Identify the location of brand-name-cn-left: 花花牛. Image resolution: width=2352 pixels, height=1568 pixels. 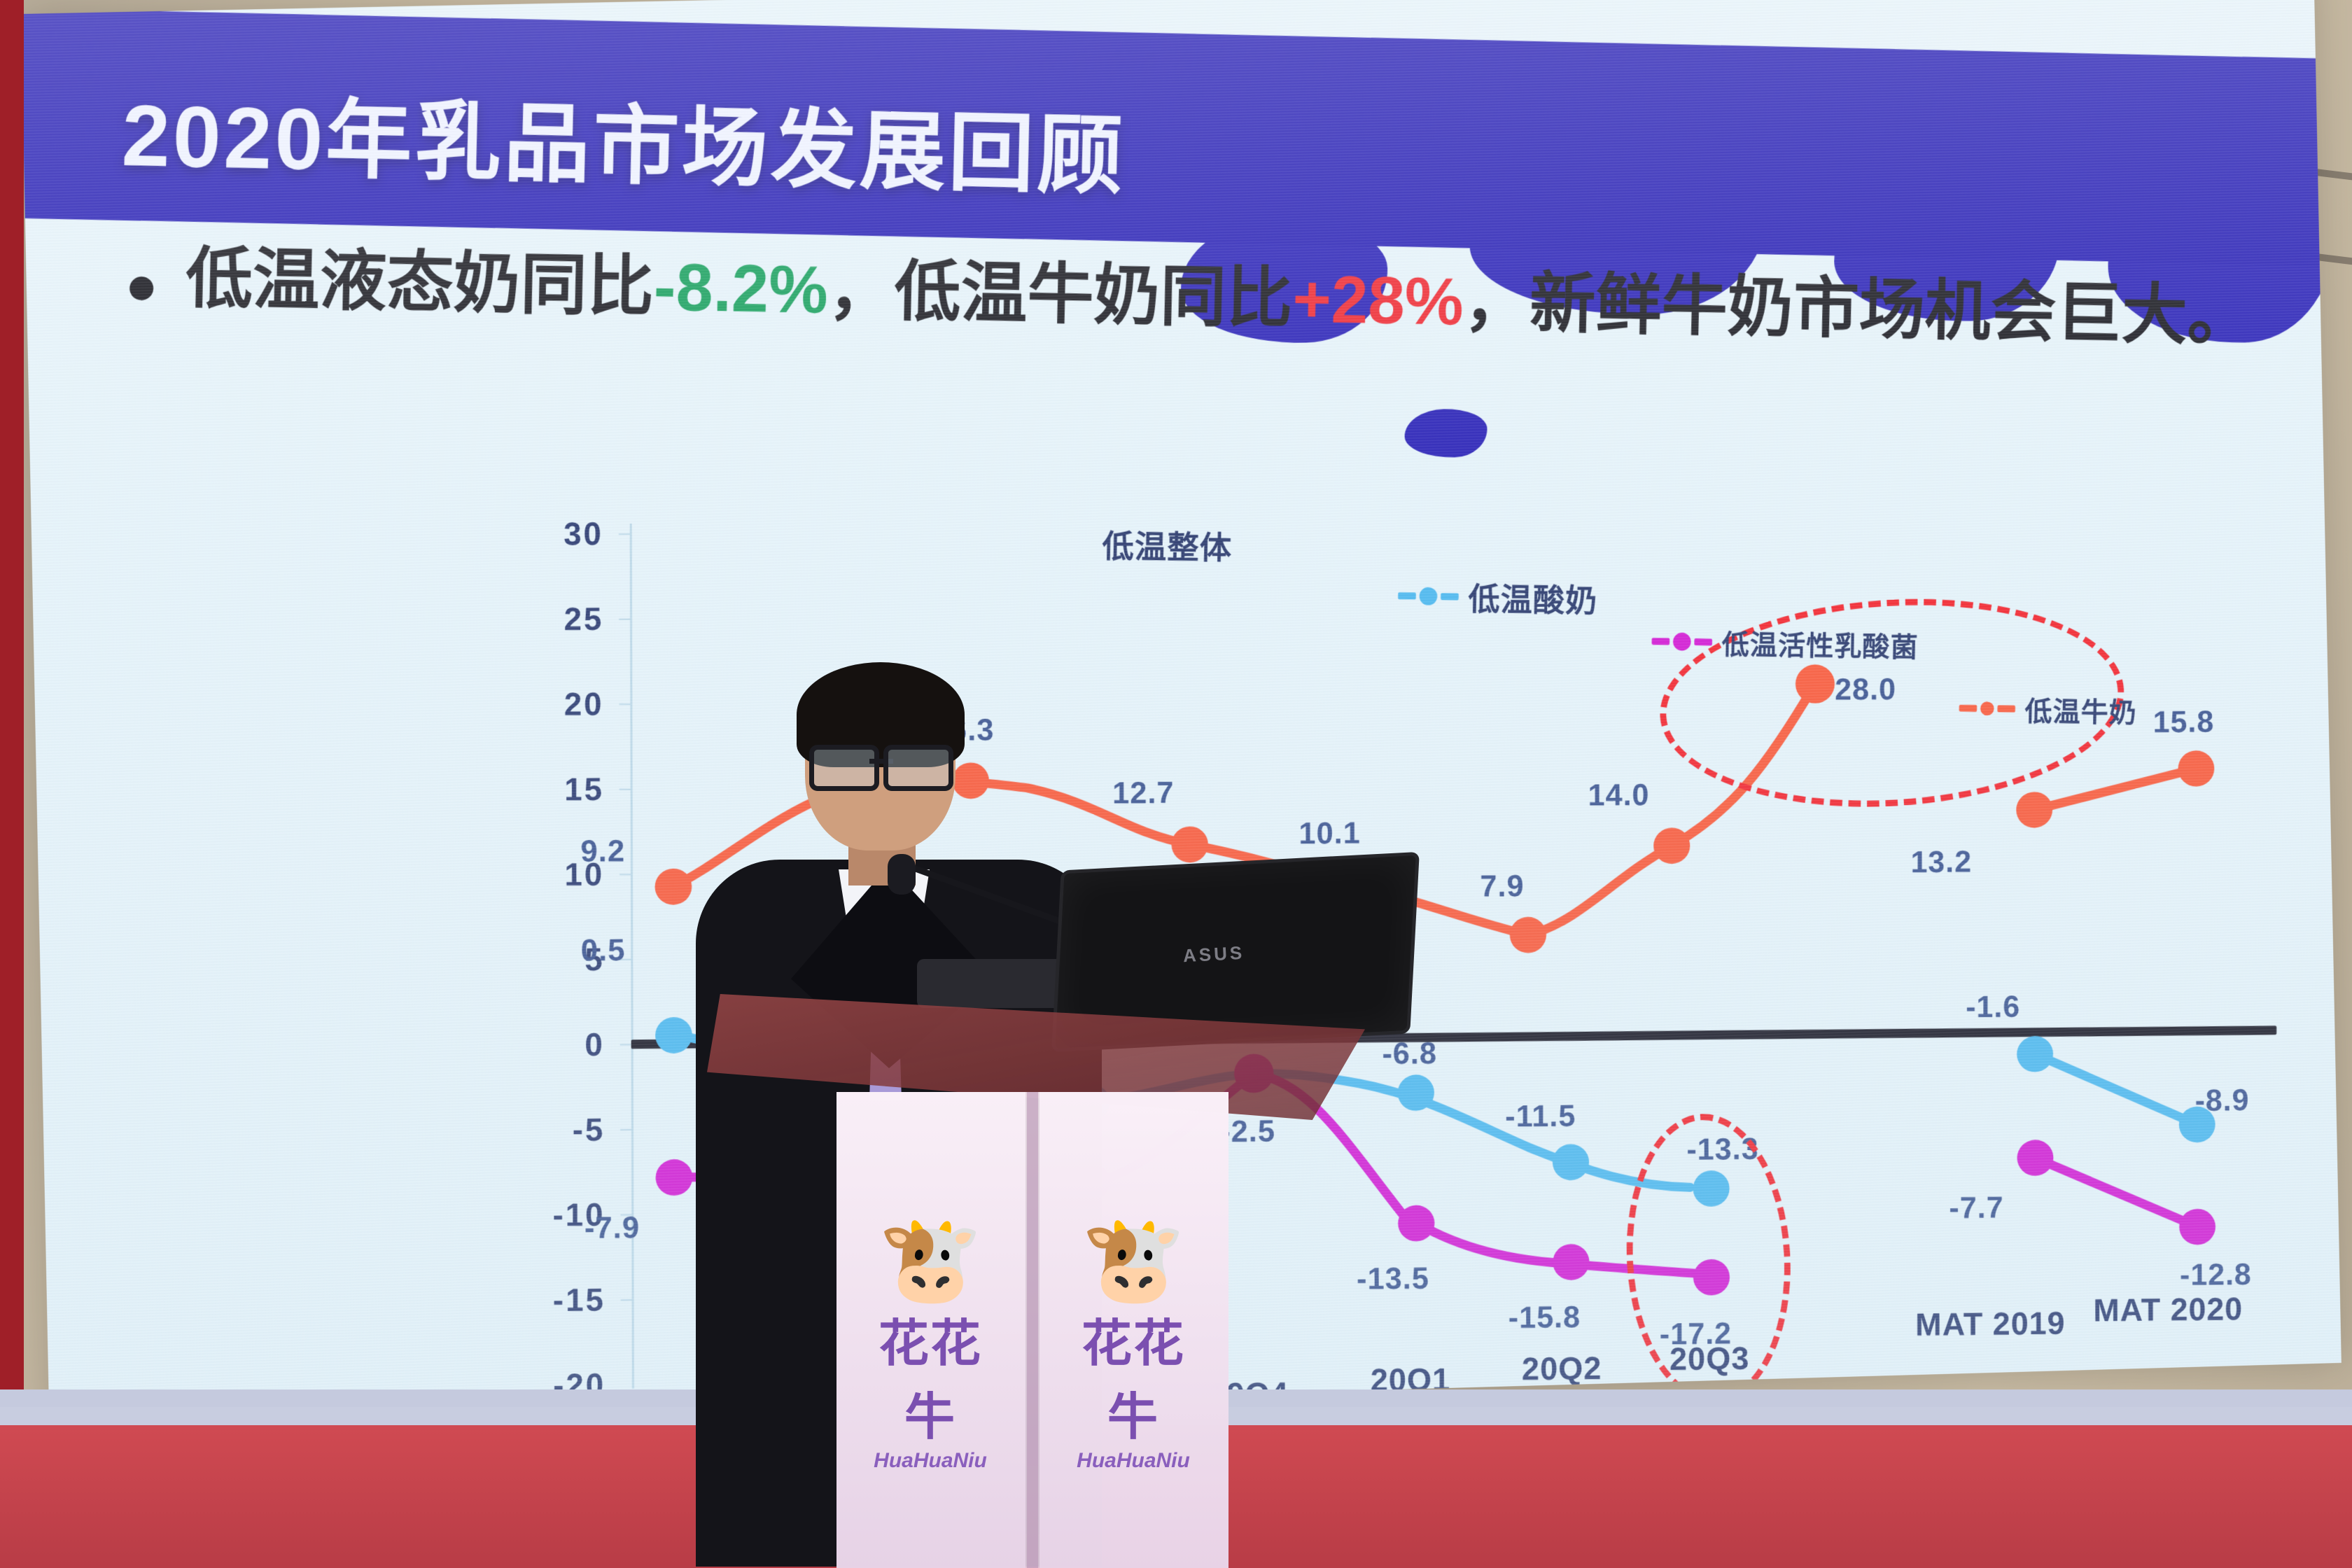
(930, 1381).